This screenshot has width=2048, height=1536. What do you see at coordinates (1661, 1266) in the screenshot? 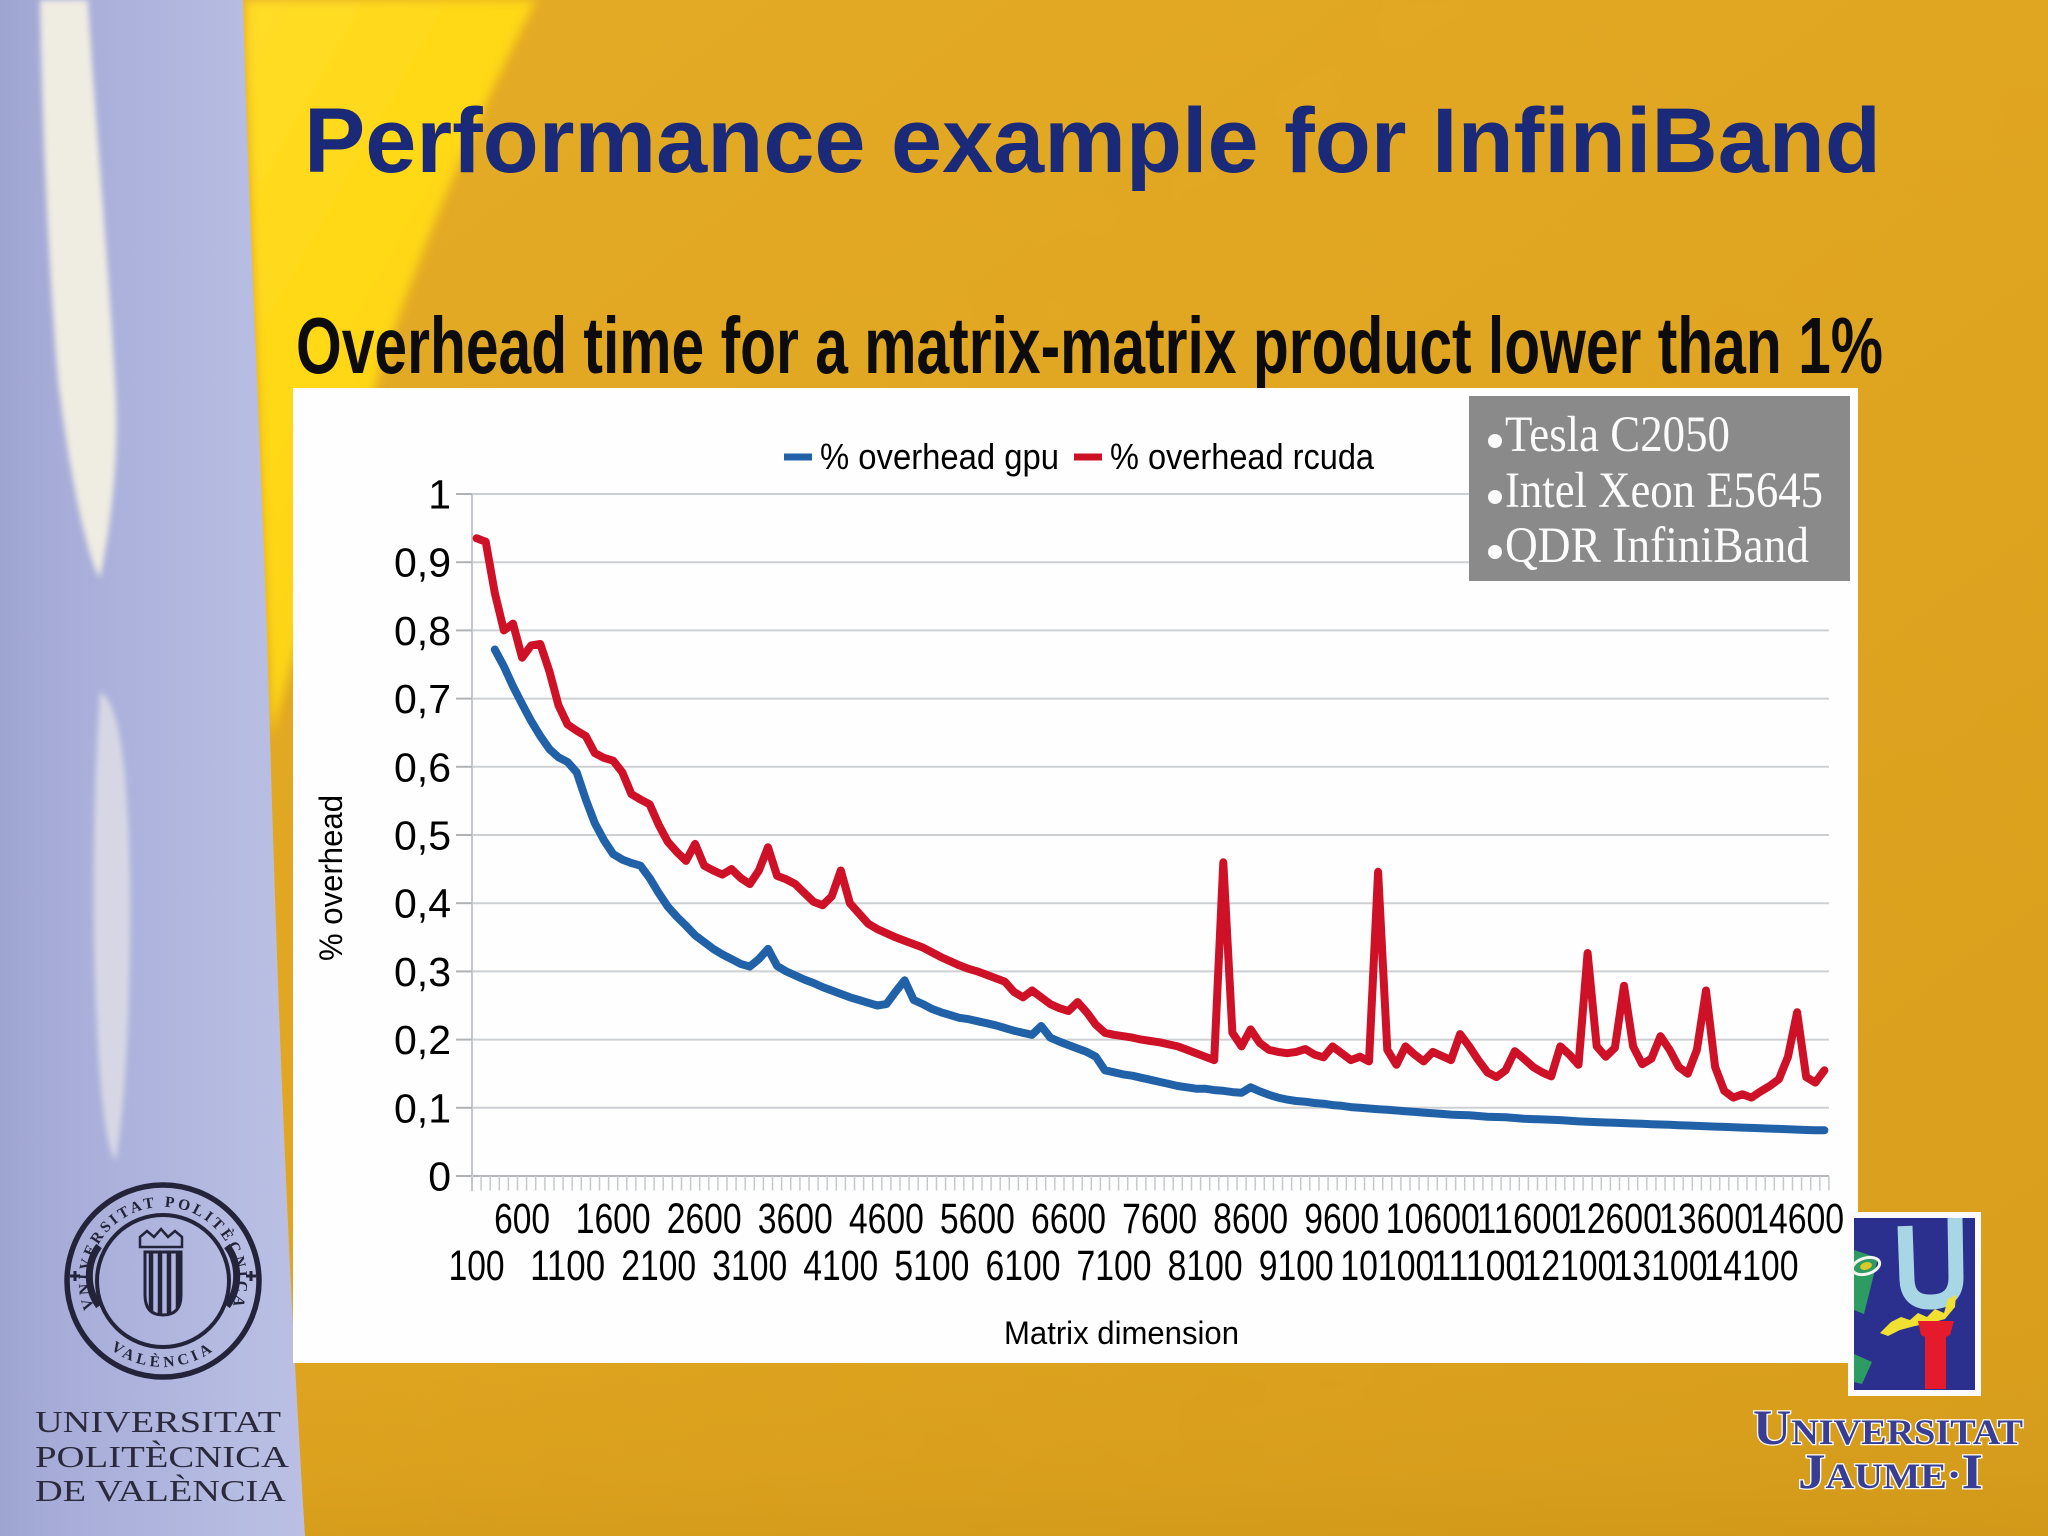
I see `svg-text: 13100` at bounding box center [1661, 1266].